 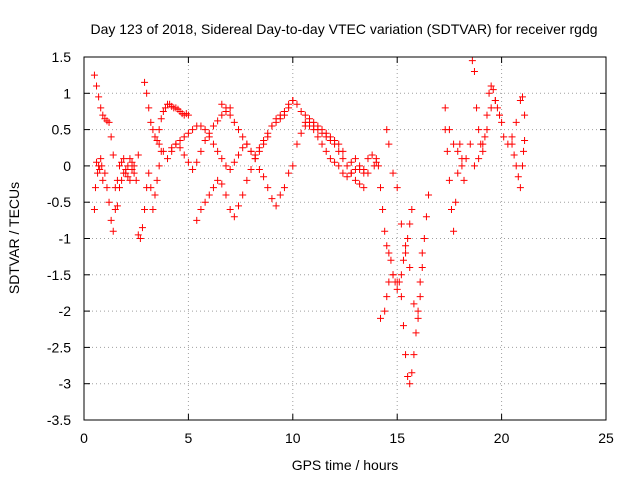 I want to click on series-late-C, so click(x=487, y=106).